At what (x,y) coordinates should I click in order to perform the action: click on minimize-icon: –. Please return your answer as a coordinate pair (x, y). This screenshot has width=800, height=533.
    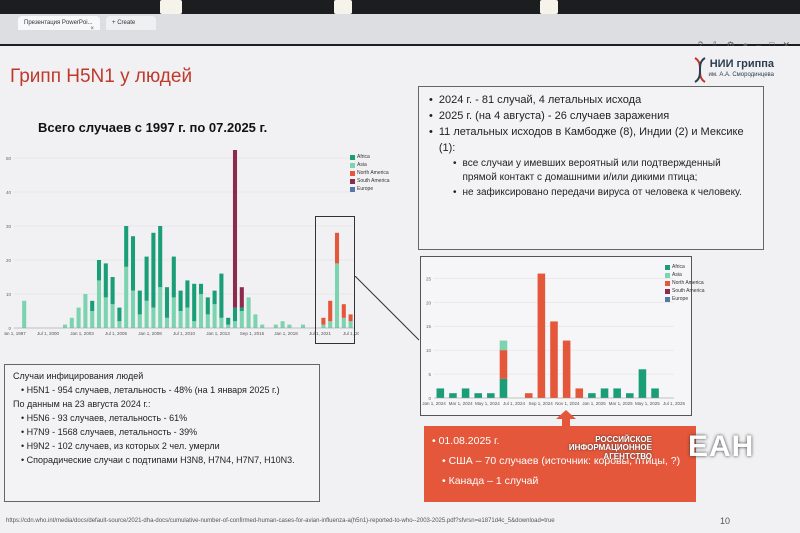
    Looking at the image, I should click on (759, 45).